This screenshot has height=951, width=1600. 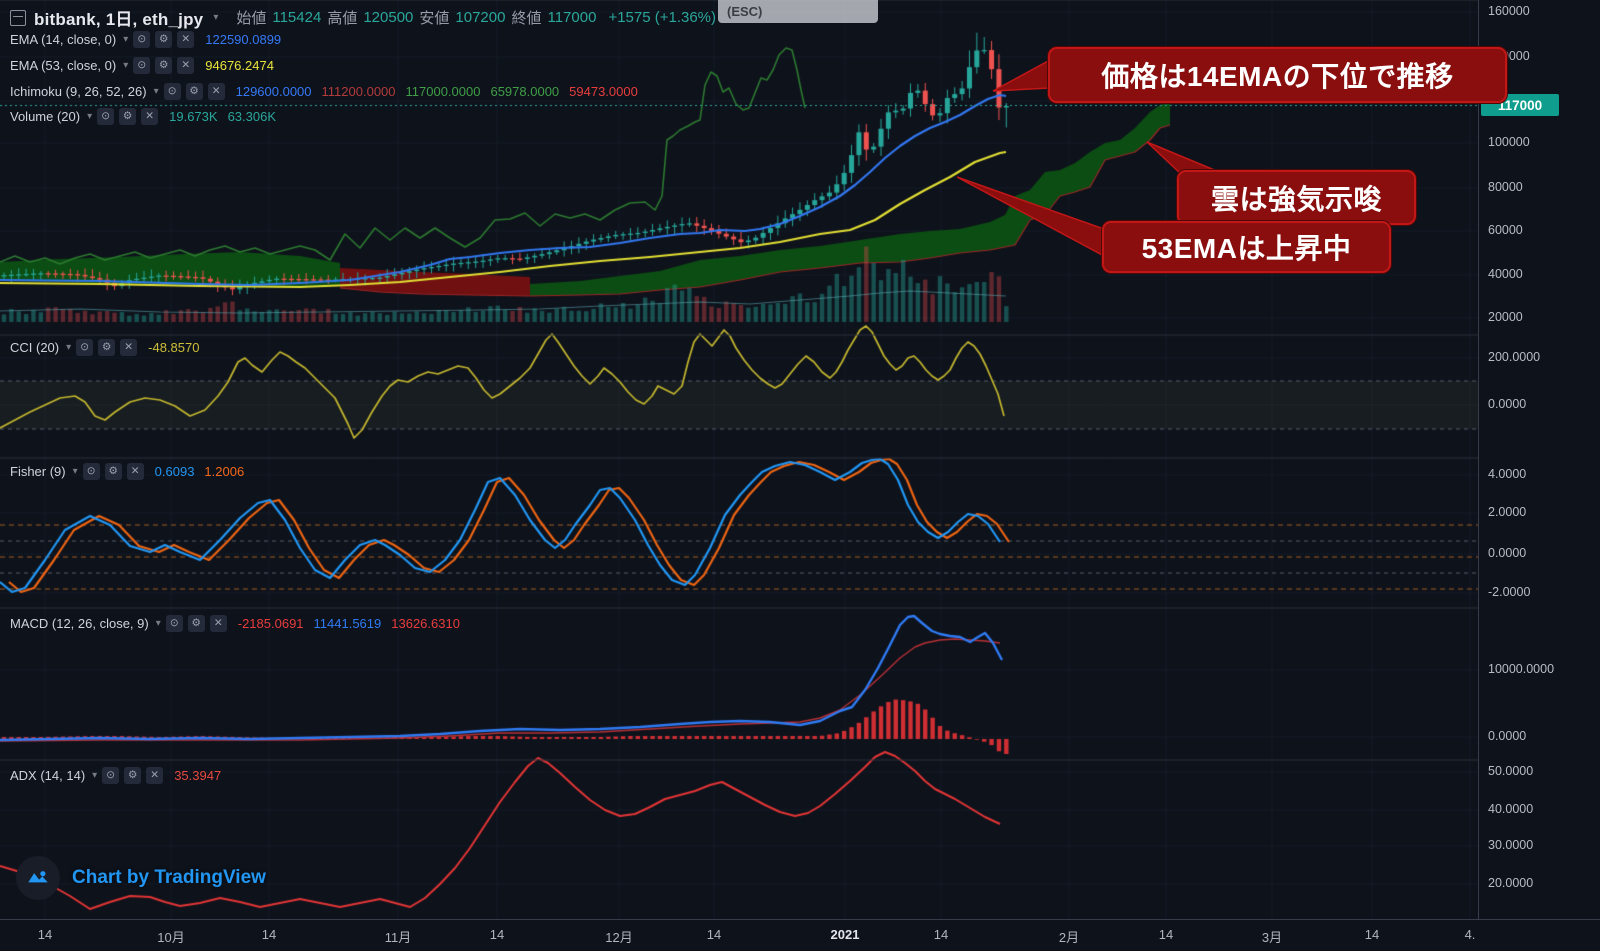 I want to click on legend-cci: CCI (20) ▾ ⊙ ⚙ ✕ -48.8570, so click(x=104, y=347).